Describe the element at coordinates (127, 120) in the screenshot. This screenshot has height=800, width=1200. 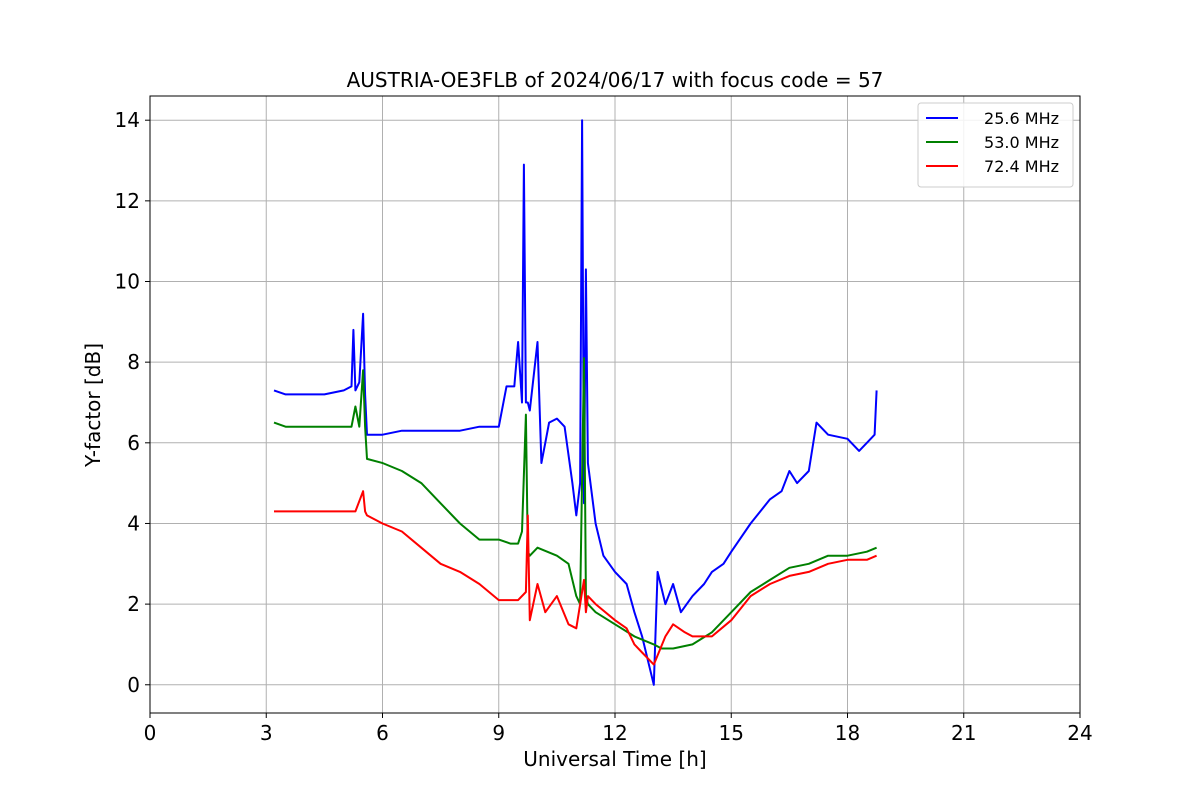
I see `y-tick-label: 14` at that location.